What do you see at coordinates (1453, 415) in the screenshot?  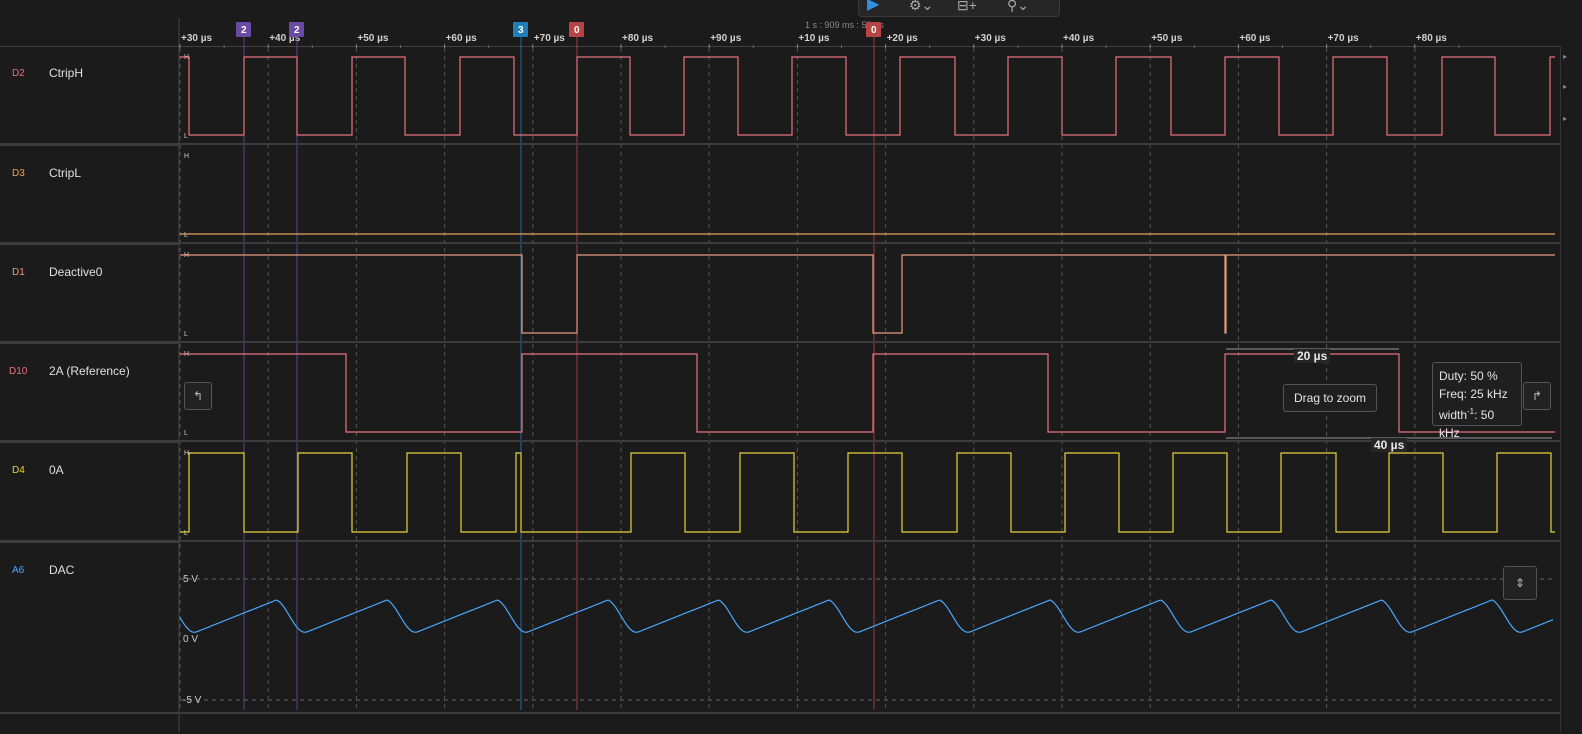 I see `inverse-width-prefix: width` at bounding box center [1453, 415].